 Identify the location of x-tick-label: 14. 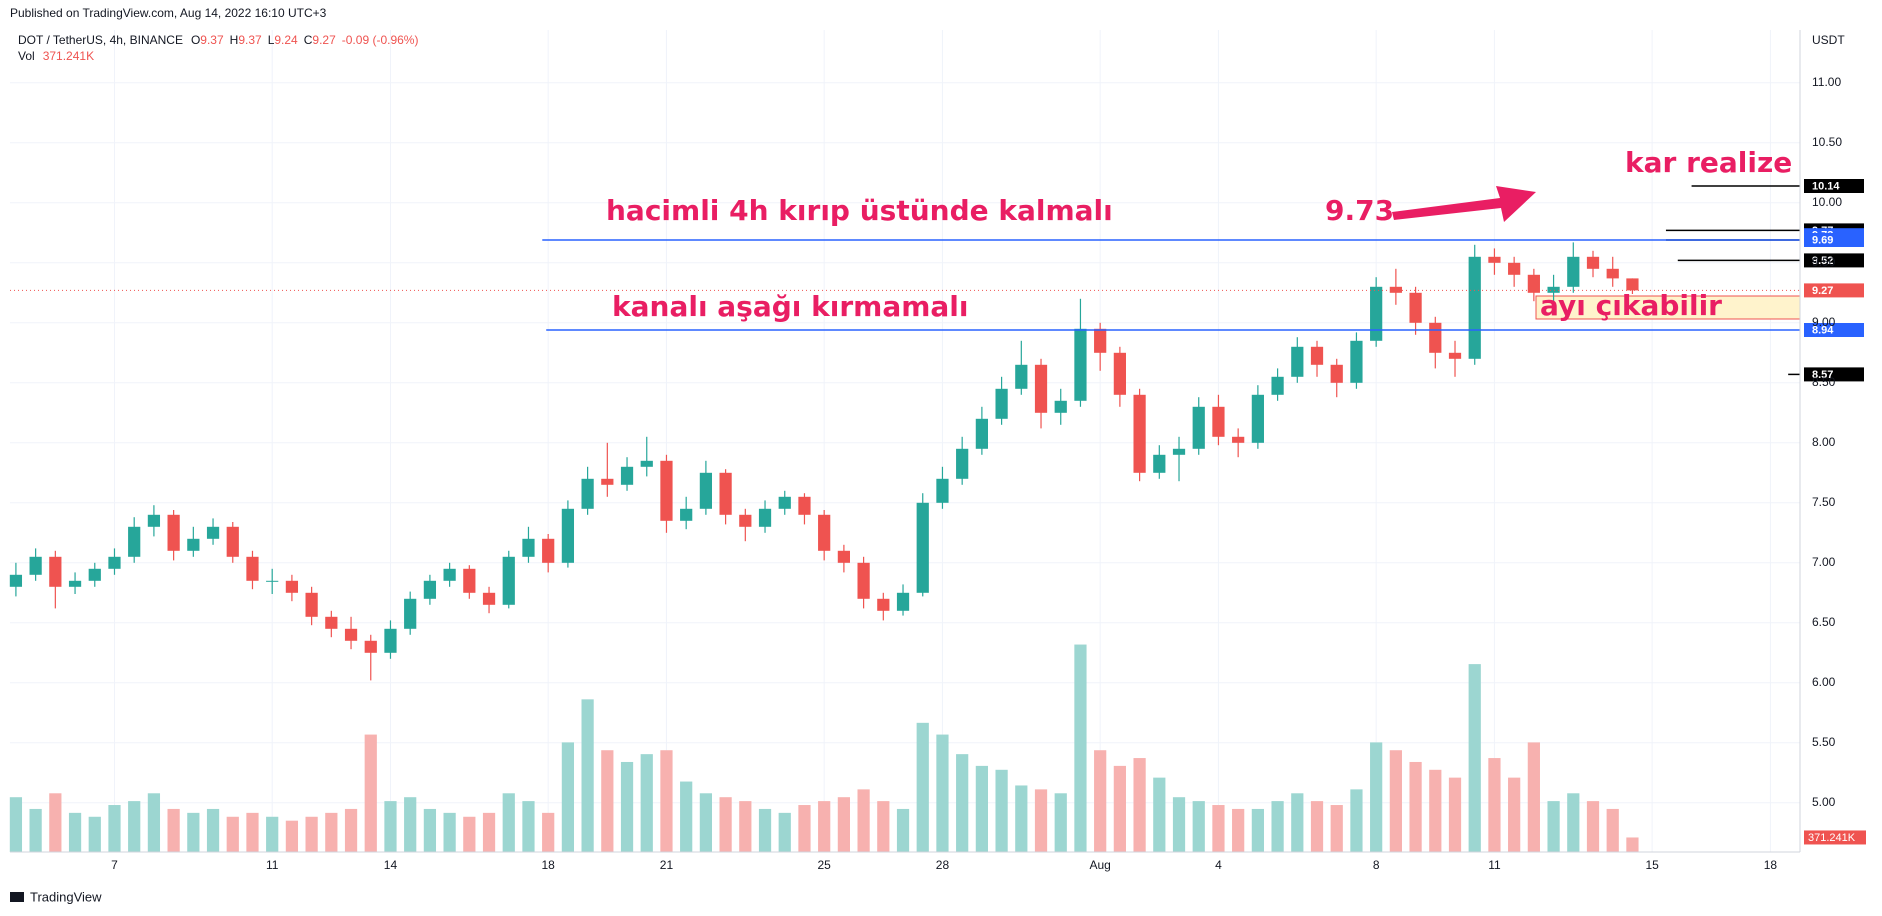
(391, 865).